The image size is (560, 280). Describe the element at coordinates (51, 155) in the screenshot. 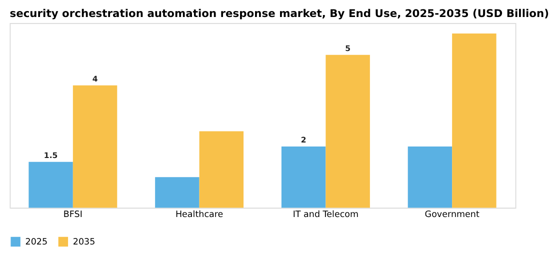

I see `data-label: 1.5` at that location.